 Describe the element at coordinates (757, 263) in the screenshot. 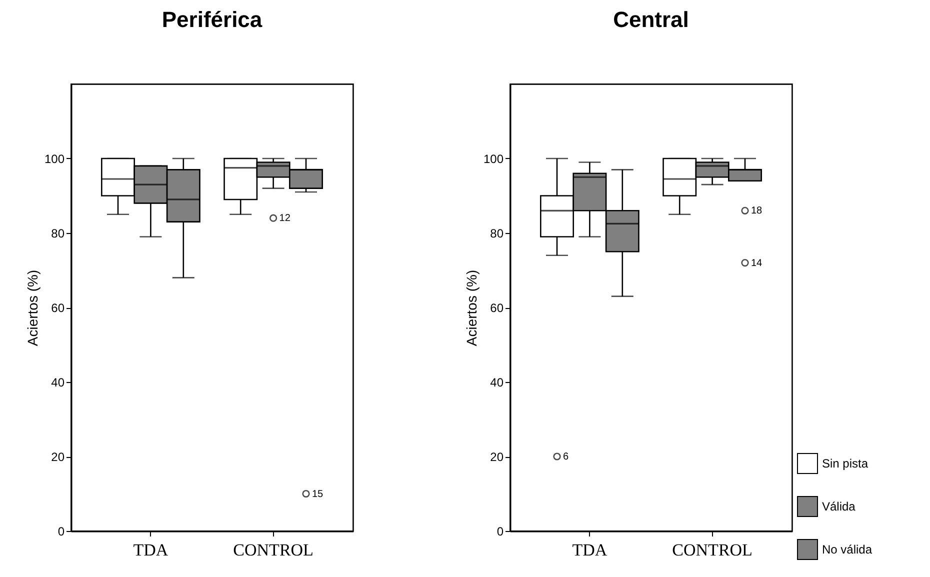

I see `annotation: 14` at that location.